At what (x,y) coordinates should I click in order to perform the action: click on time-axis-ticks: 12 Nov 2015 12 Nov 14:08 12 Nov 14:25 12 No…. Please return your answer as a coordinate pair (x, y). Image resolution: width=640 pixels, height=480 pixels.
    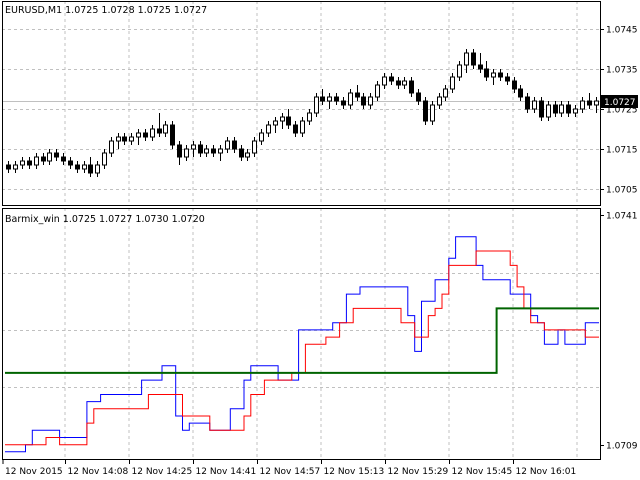
    Looking at the image, I should click on (289, 468).